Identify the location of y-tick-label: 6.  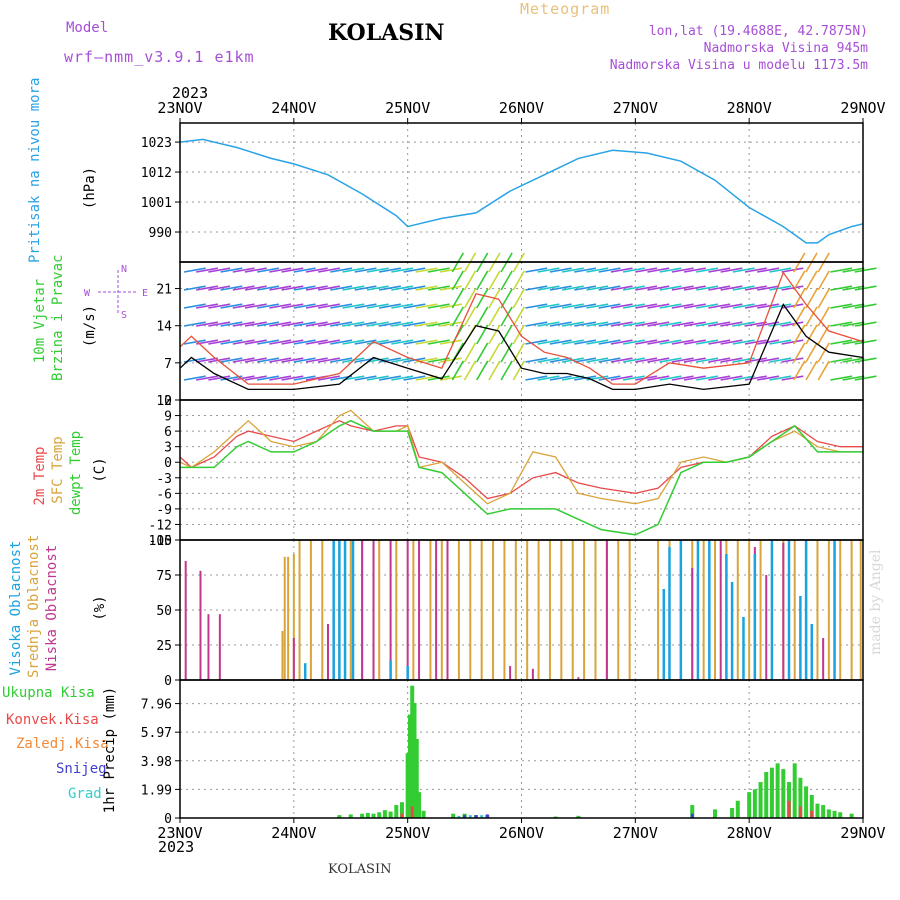
(168, 432).